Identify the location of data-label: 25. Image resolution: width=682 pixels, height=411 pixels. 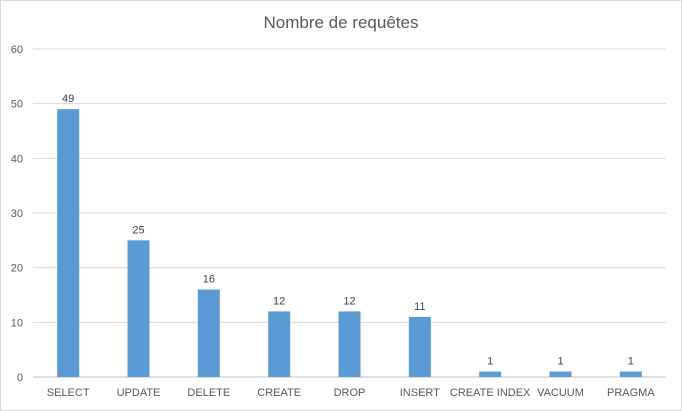
(138, 230).